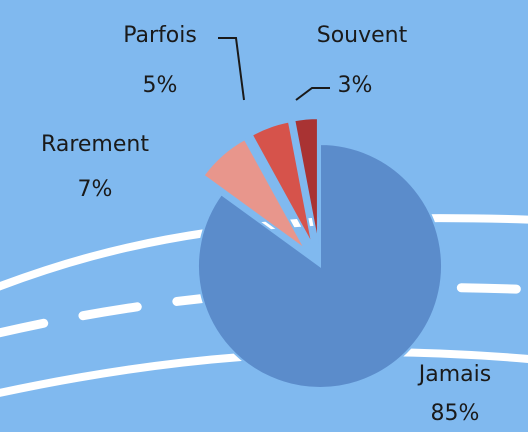 The image size is (528, 432). I want to click on slice-label: Parfois, so click(160, 35).